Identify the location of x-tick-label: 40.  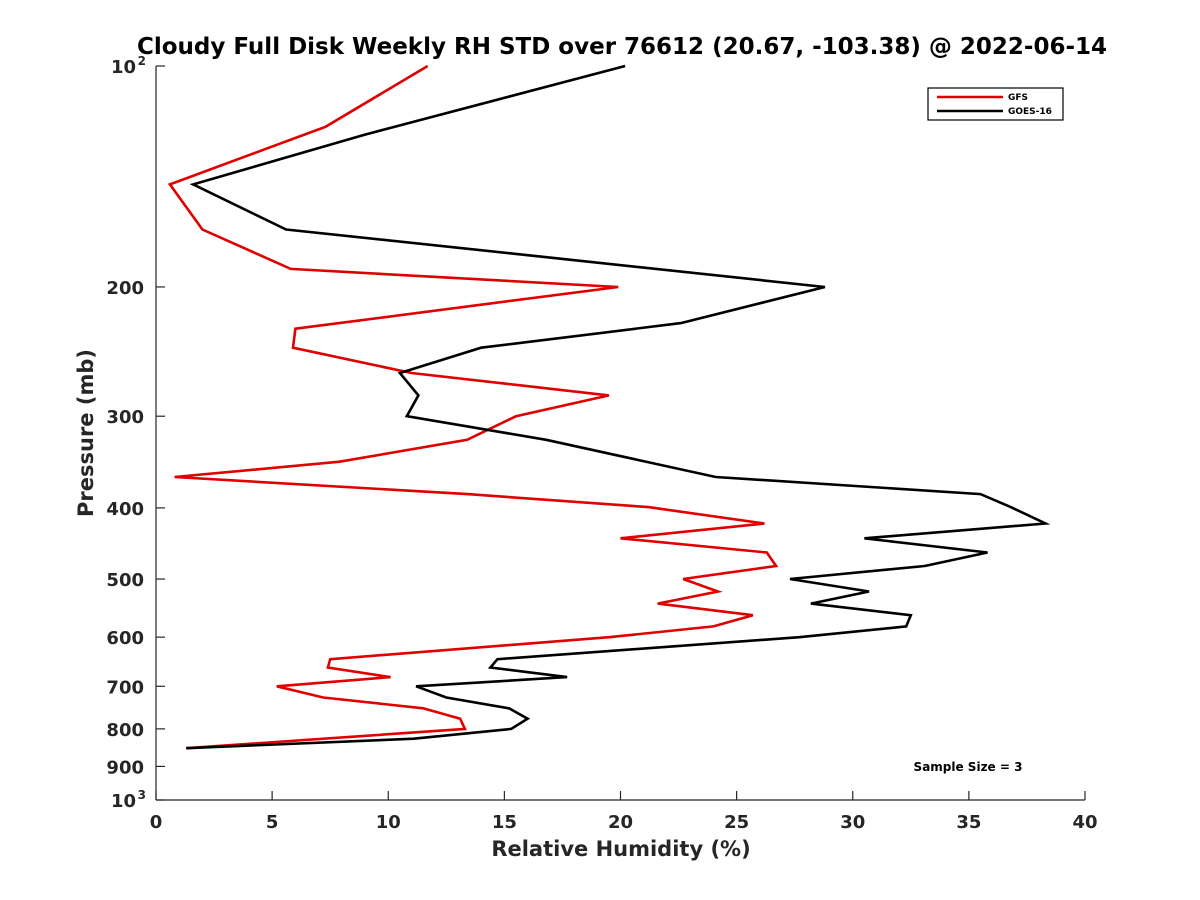
(1084, 822).